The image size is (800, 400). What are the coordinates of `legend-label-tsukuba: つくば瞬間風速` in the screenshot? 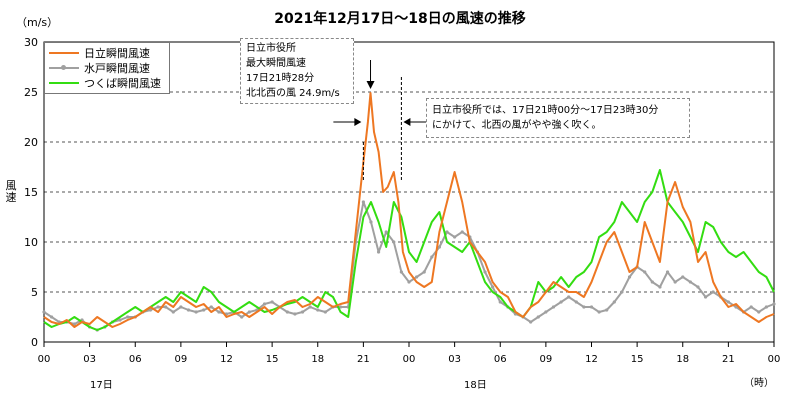 It's located at (122, 83).